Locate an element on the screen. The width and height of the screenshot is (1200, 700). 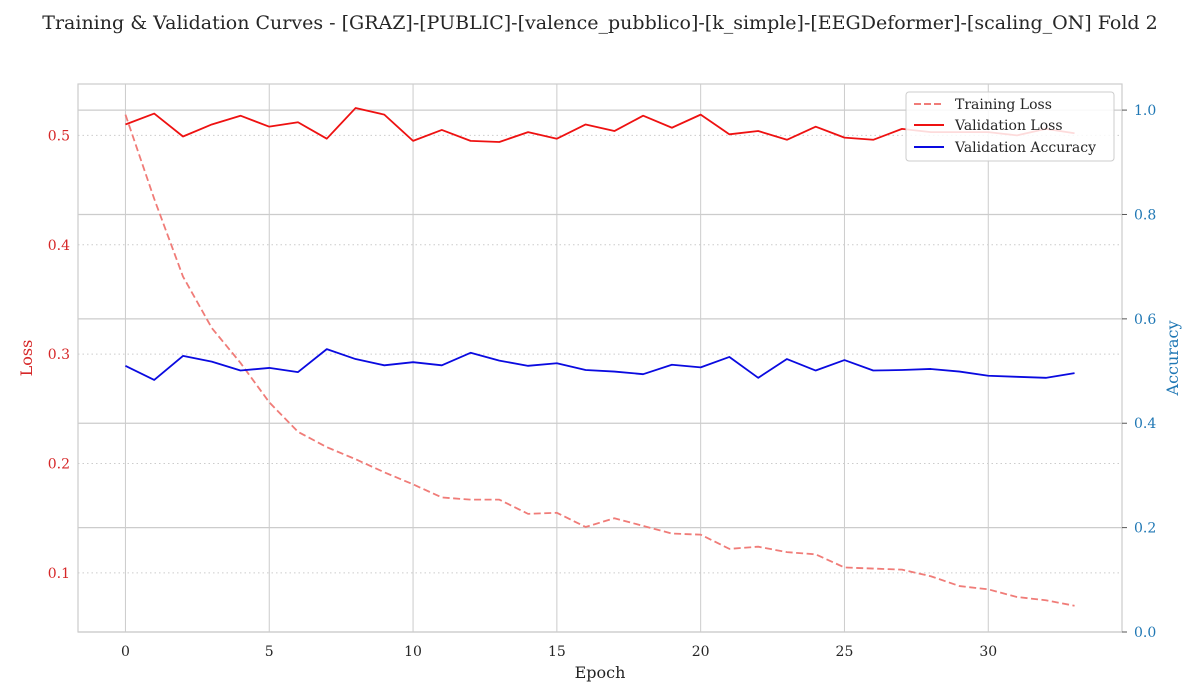
left-y-tick-label: 0.1 is located at coordinates (59, 574).